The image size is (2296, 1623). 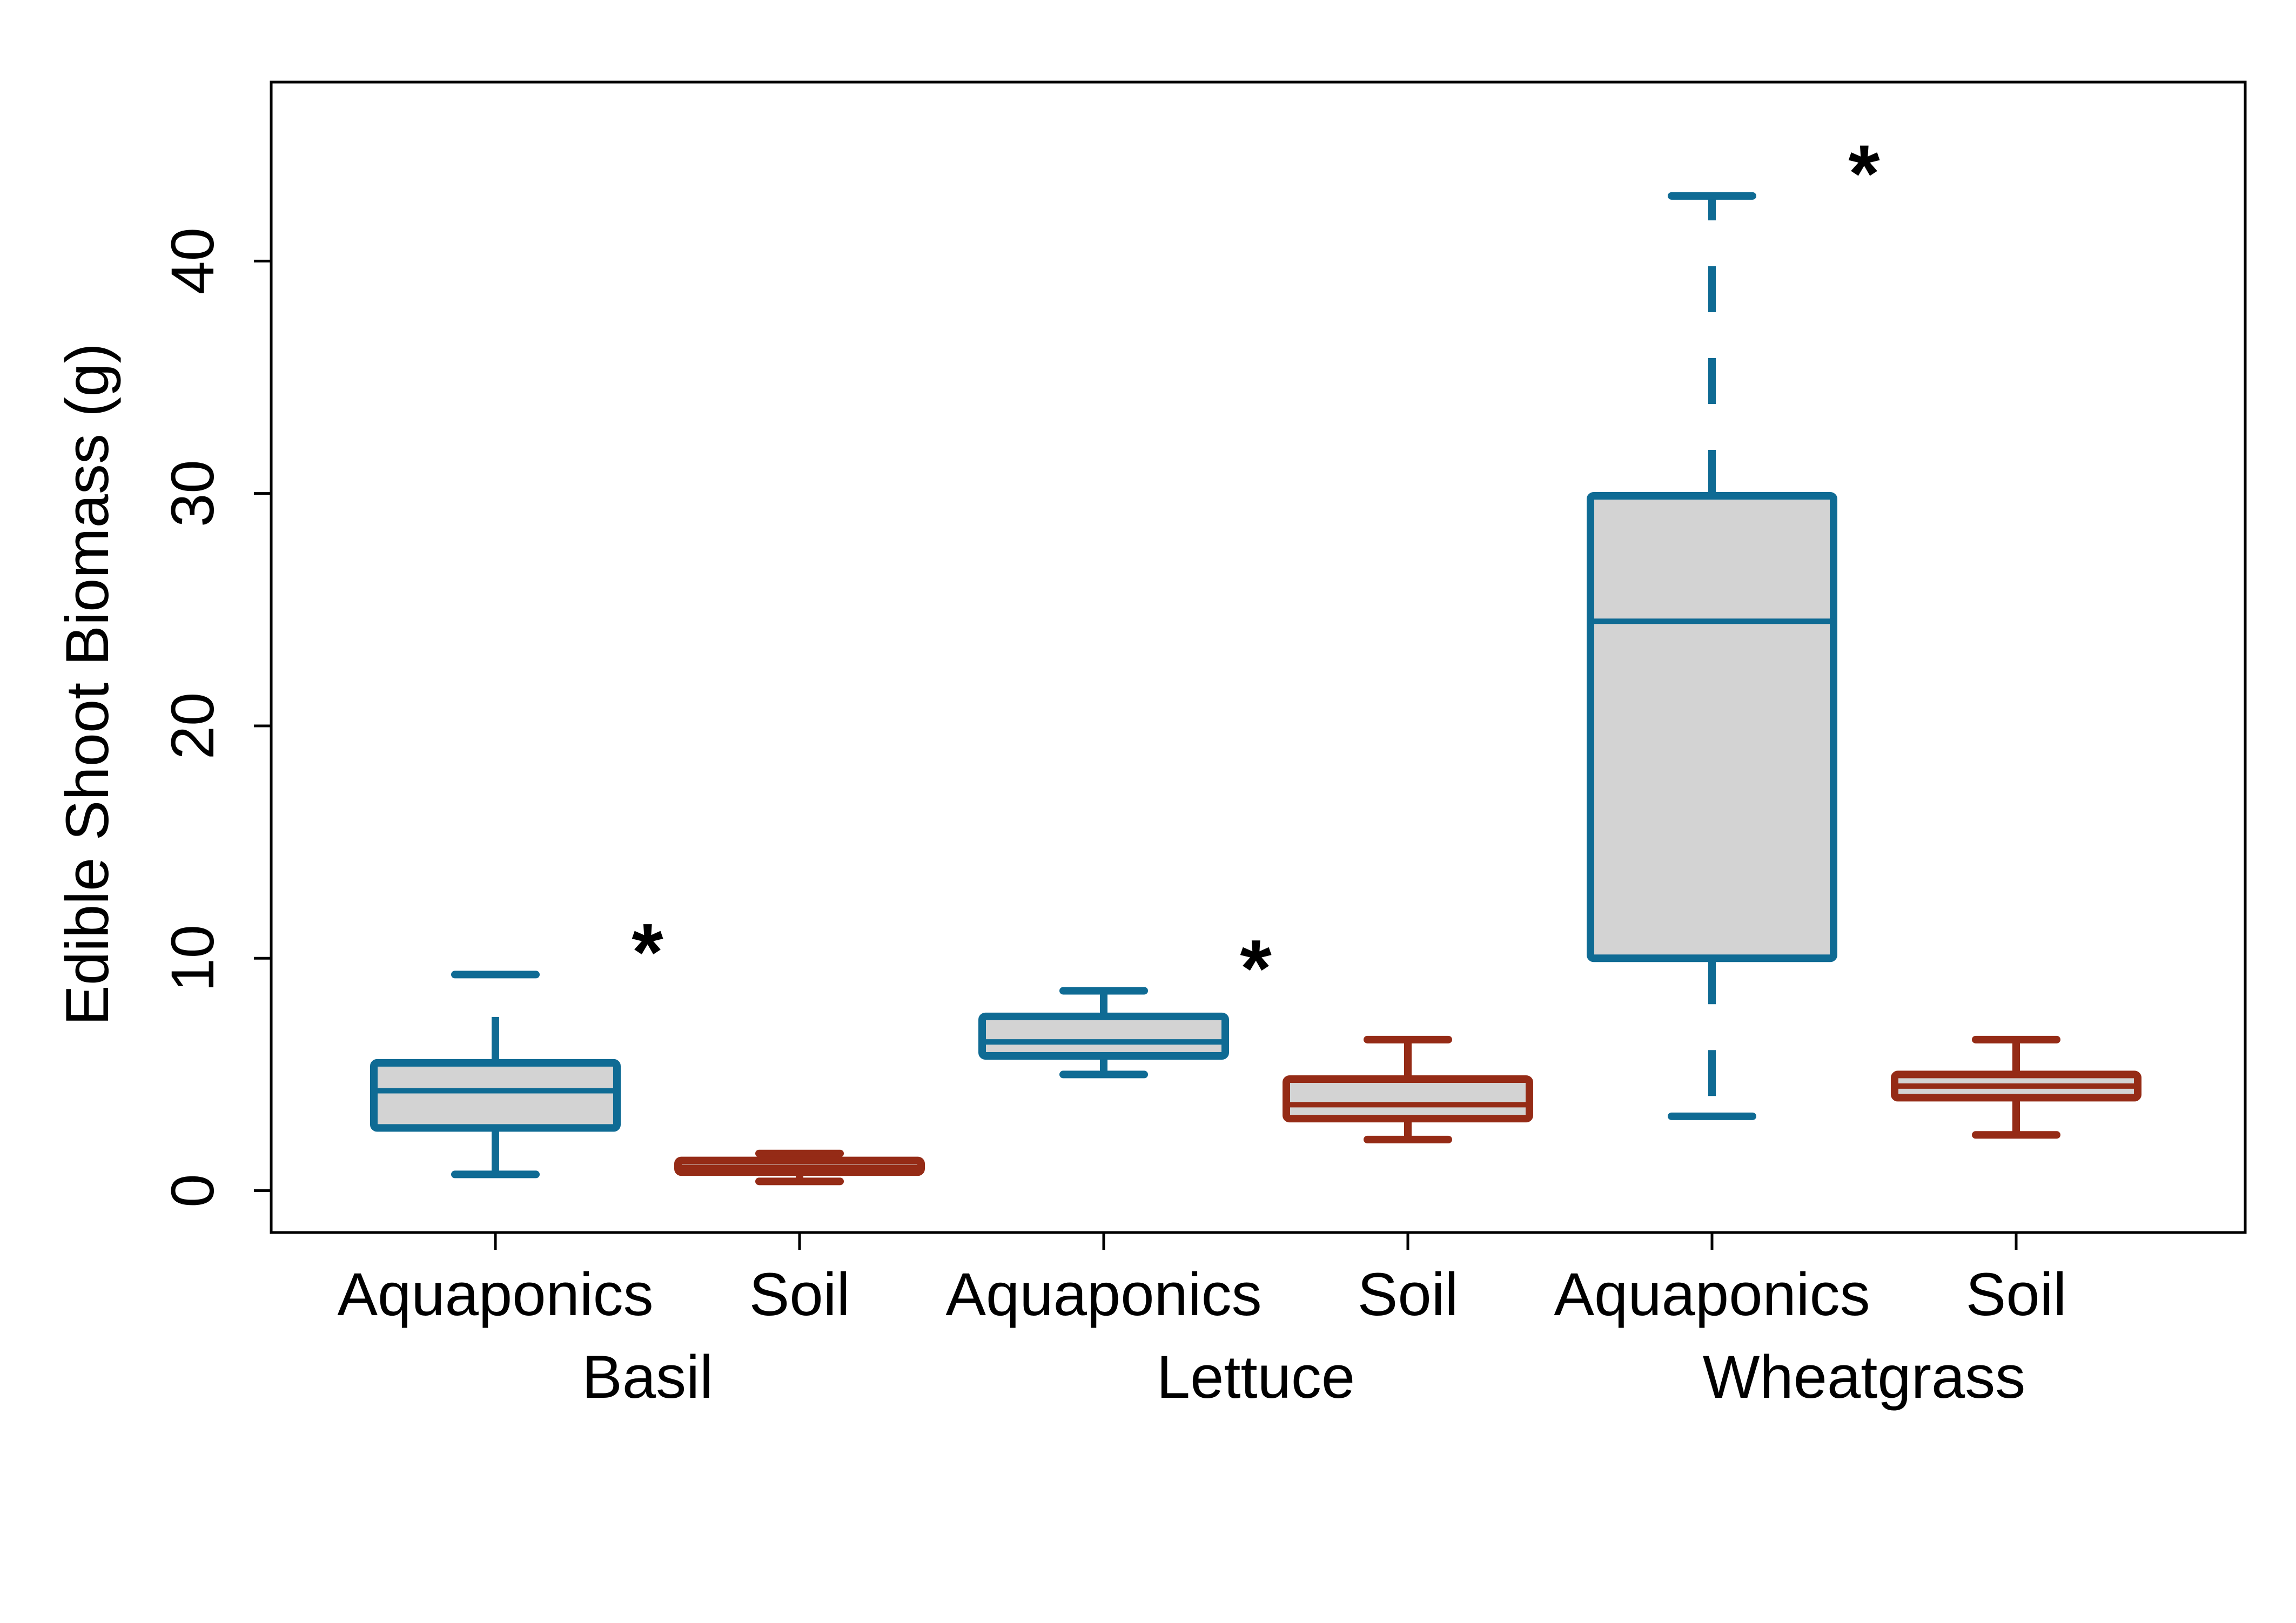 I want to click on y-tick-label: 30, so click(x=192, y=493).